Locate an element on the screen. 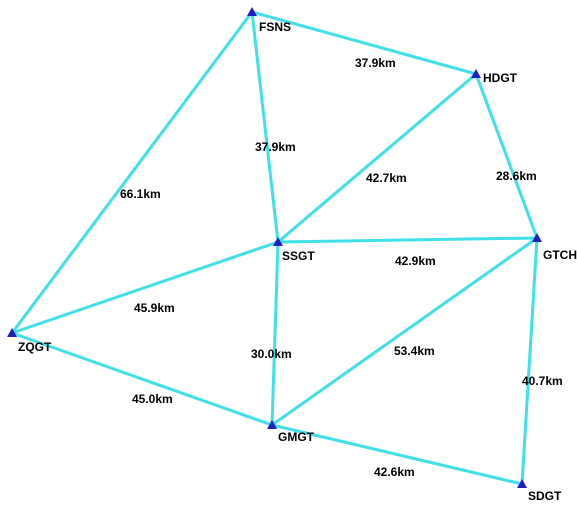 Image resolution: width=577 pixels, height=508 pixels. station-label-sdgt: SDGT is located at coordinates (545, 496).